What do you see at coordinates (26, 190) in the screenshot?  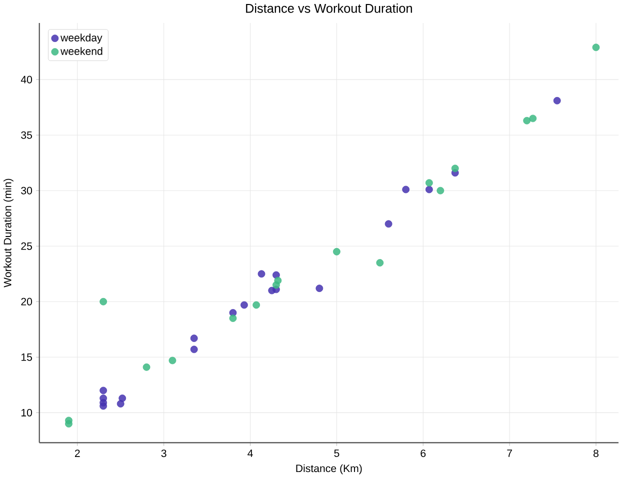 I see `y-tick-label: 30` at bounding box center [26, 190].